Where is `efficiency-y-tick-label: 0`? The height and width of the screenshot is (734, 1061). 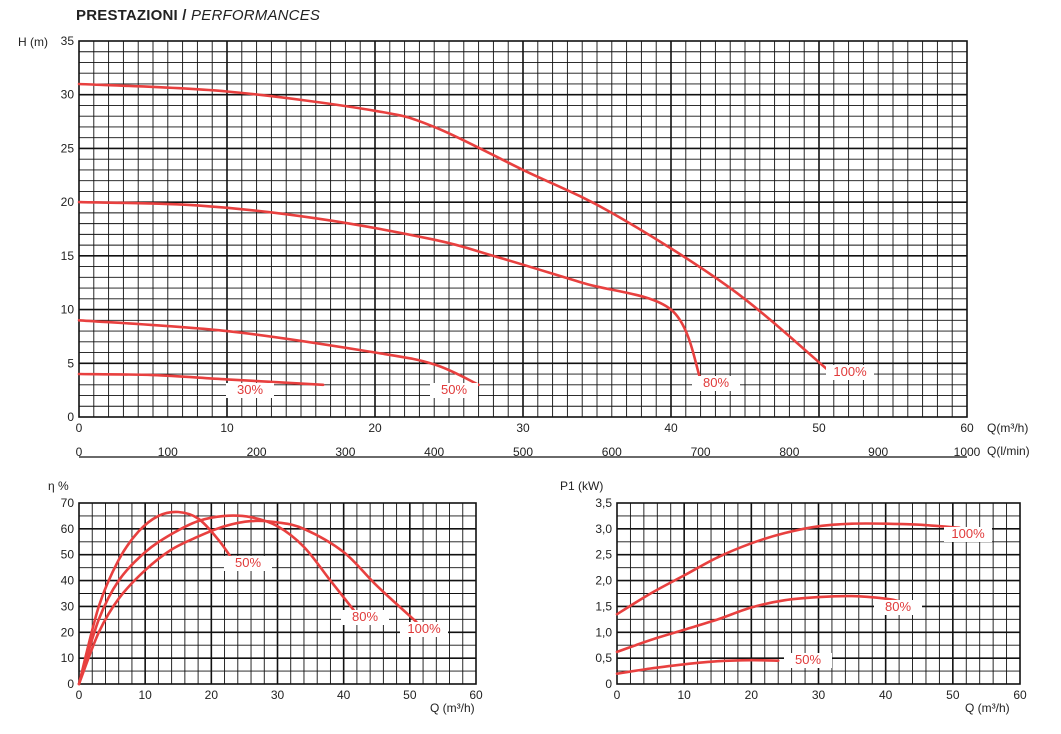 efficiency-y-tick-label: 0 is located at coordinates (70, 684).